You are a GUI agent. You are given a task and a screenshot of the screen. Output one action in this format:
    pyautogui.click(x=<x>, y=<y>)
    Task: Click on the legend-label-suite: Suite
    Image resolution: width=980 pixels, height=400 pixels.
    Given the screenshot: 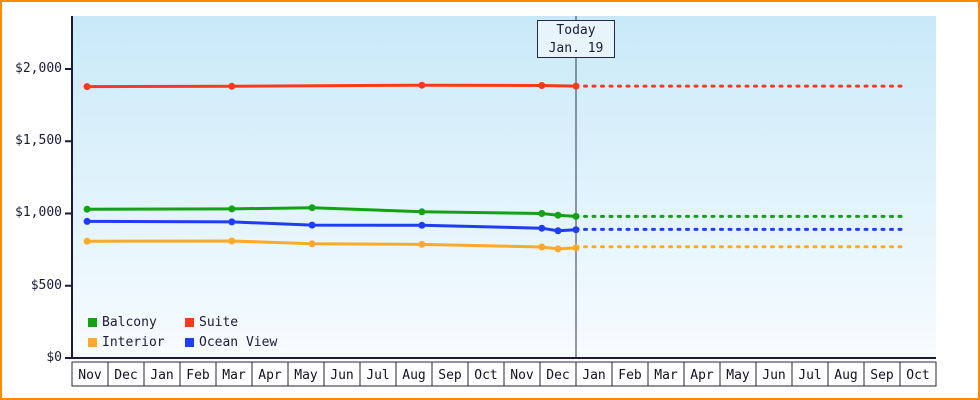 What is the action you would take?
    pyautogui.click(x=219, y=322)
    